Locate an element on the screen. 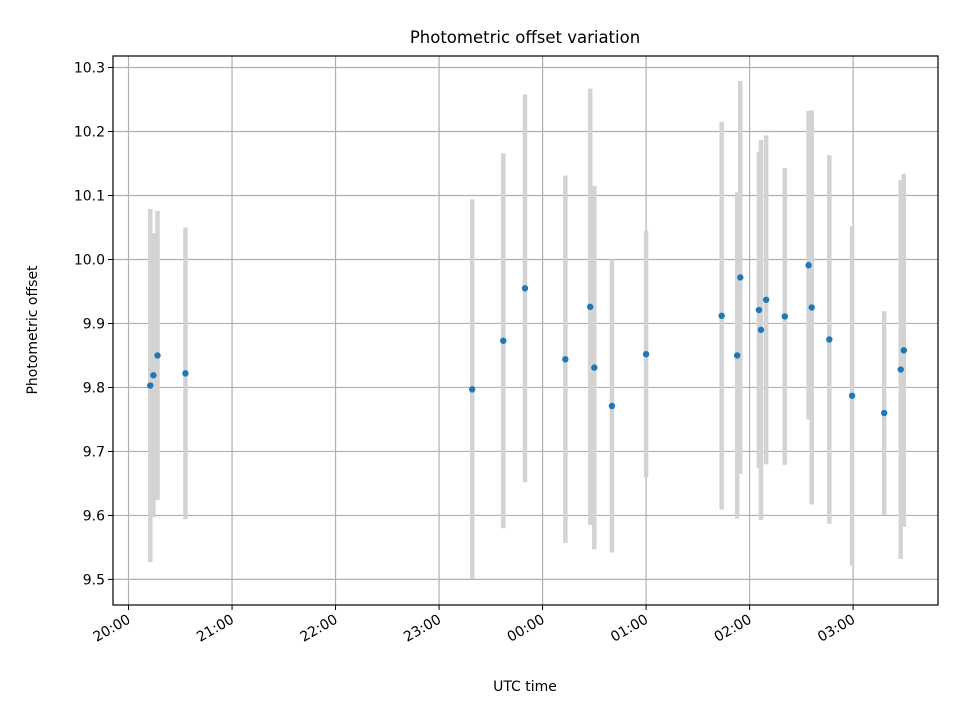  y-tick-label: 10.1 is located at coordinates (89, 196).